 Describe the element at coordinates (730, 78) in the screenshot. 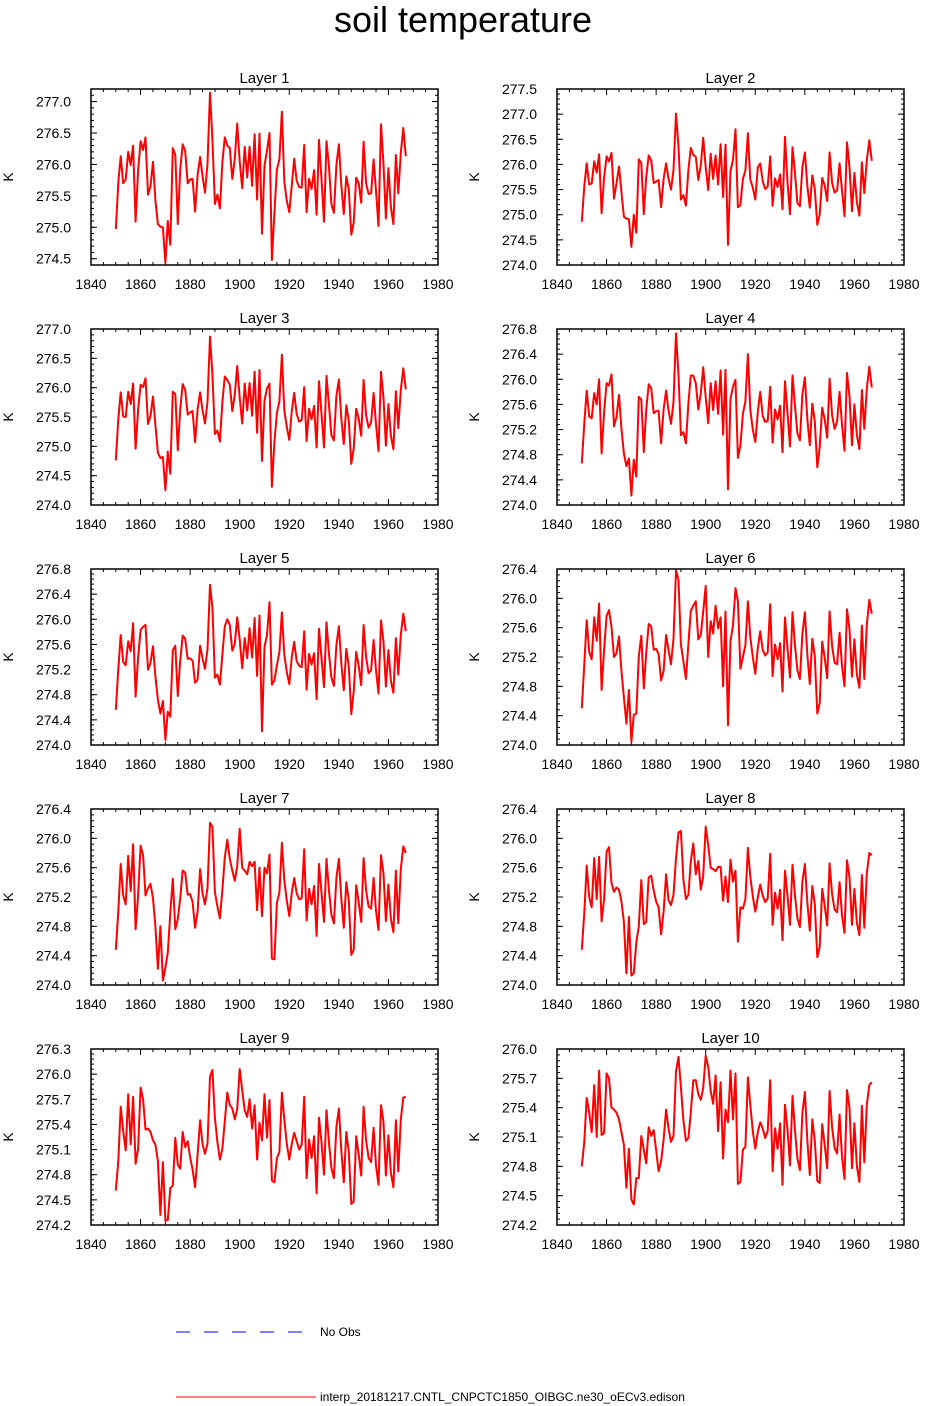

I see `panel-title: Layer 2` at that location.